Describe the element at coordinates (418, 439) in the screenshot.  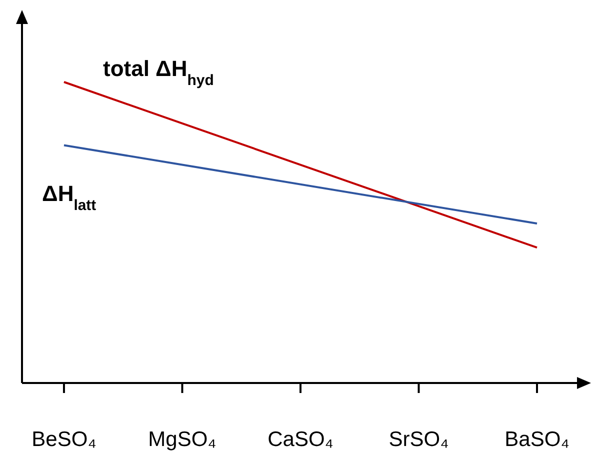
I see `x-tick-label: SrSO₄` at that location.